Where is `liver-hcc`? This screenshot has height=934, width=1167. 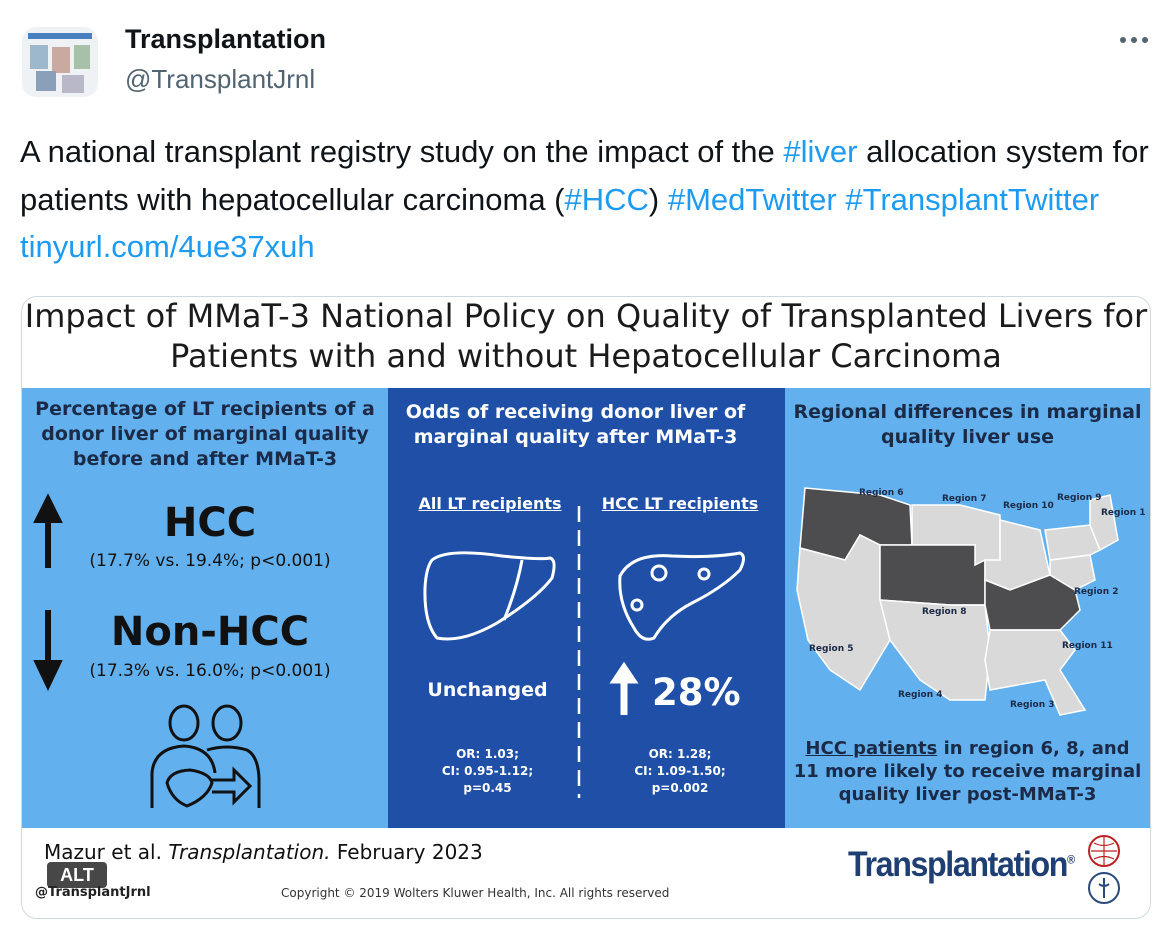
liver-hcc is located at coordinates (681, 596).